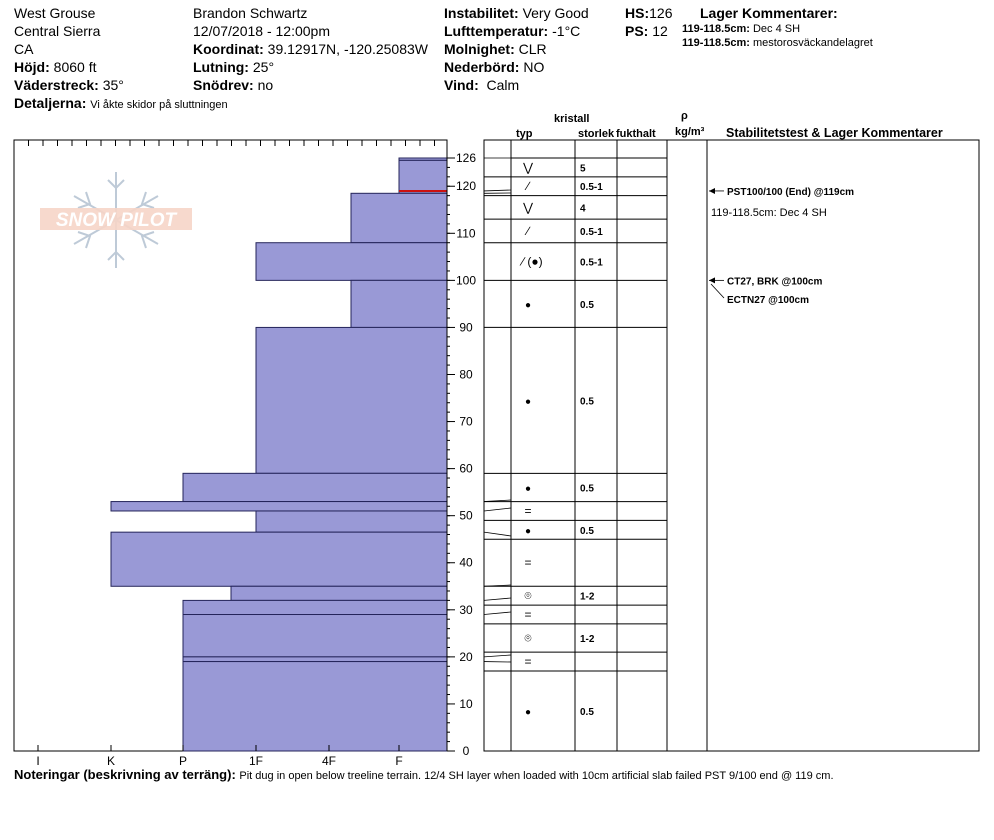  I want to click on hardness-tick-label: K, so click(111, 761).